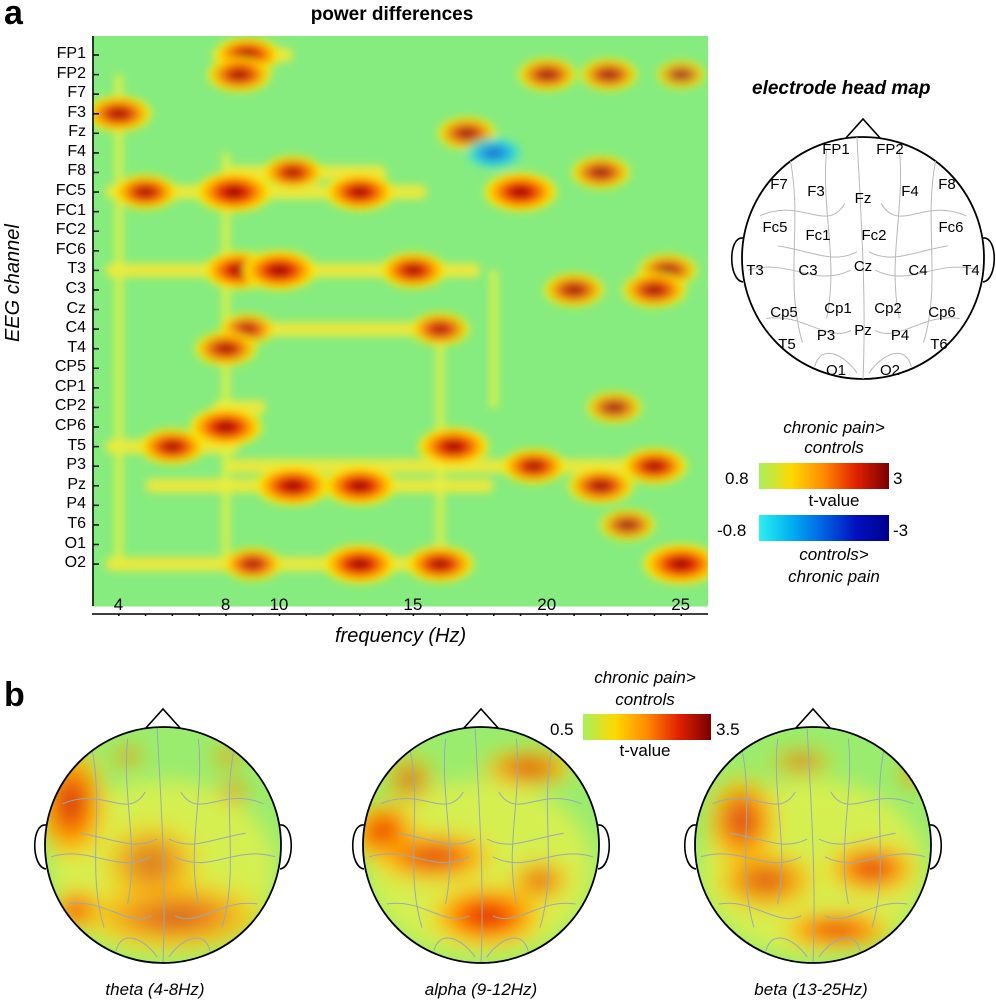  Describe the element at coordinates (76, 93) in the screenshot. I see `channel-label: F7` at that location.